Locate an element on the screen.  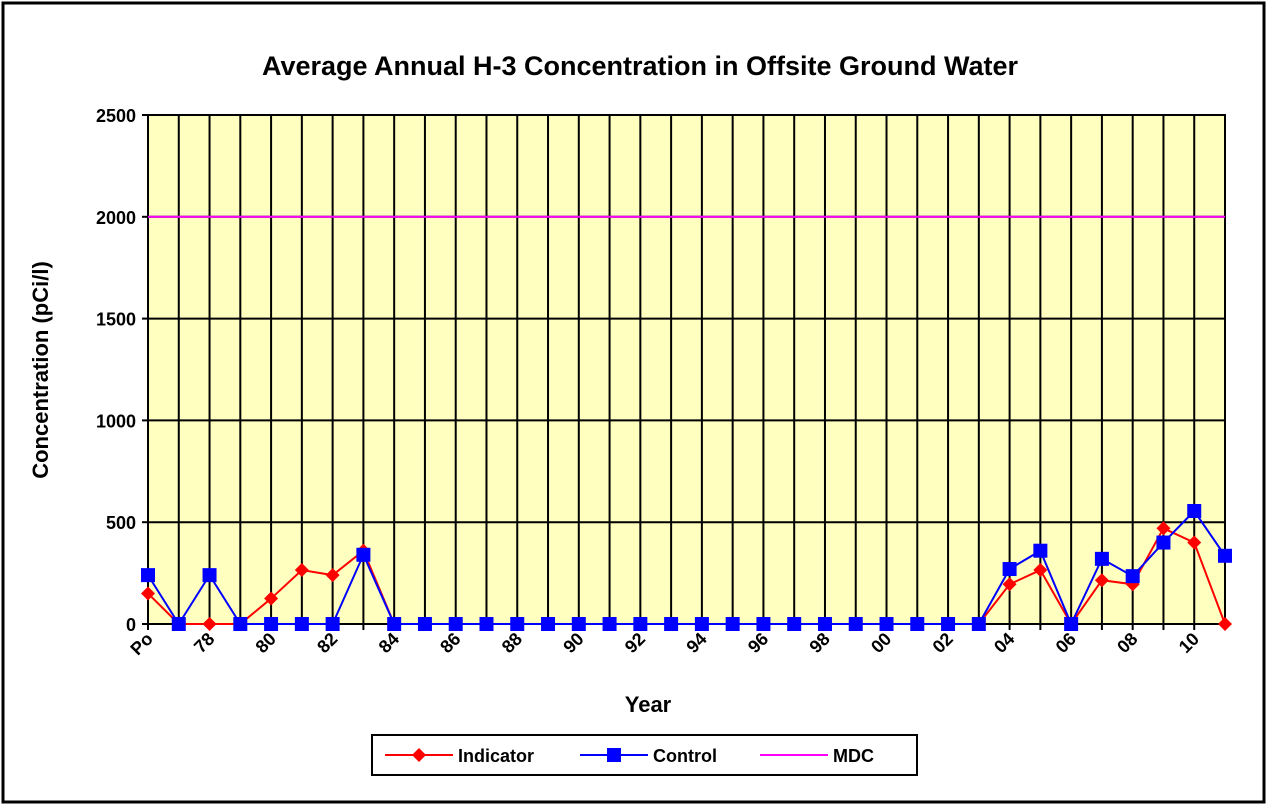
y-tick-label: 1500 is located at coordinates (116, 320).